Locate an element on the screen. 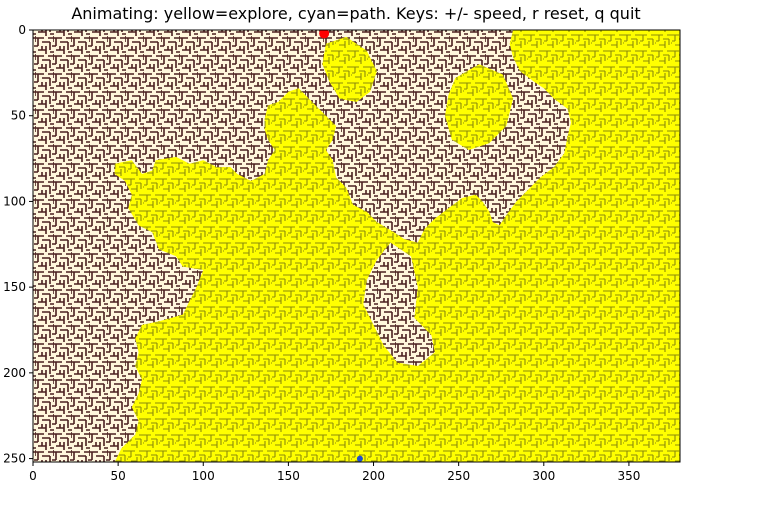  x-tick-label: 250 is located at coordinates (458, 476).